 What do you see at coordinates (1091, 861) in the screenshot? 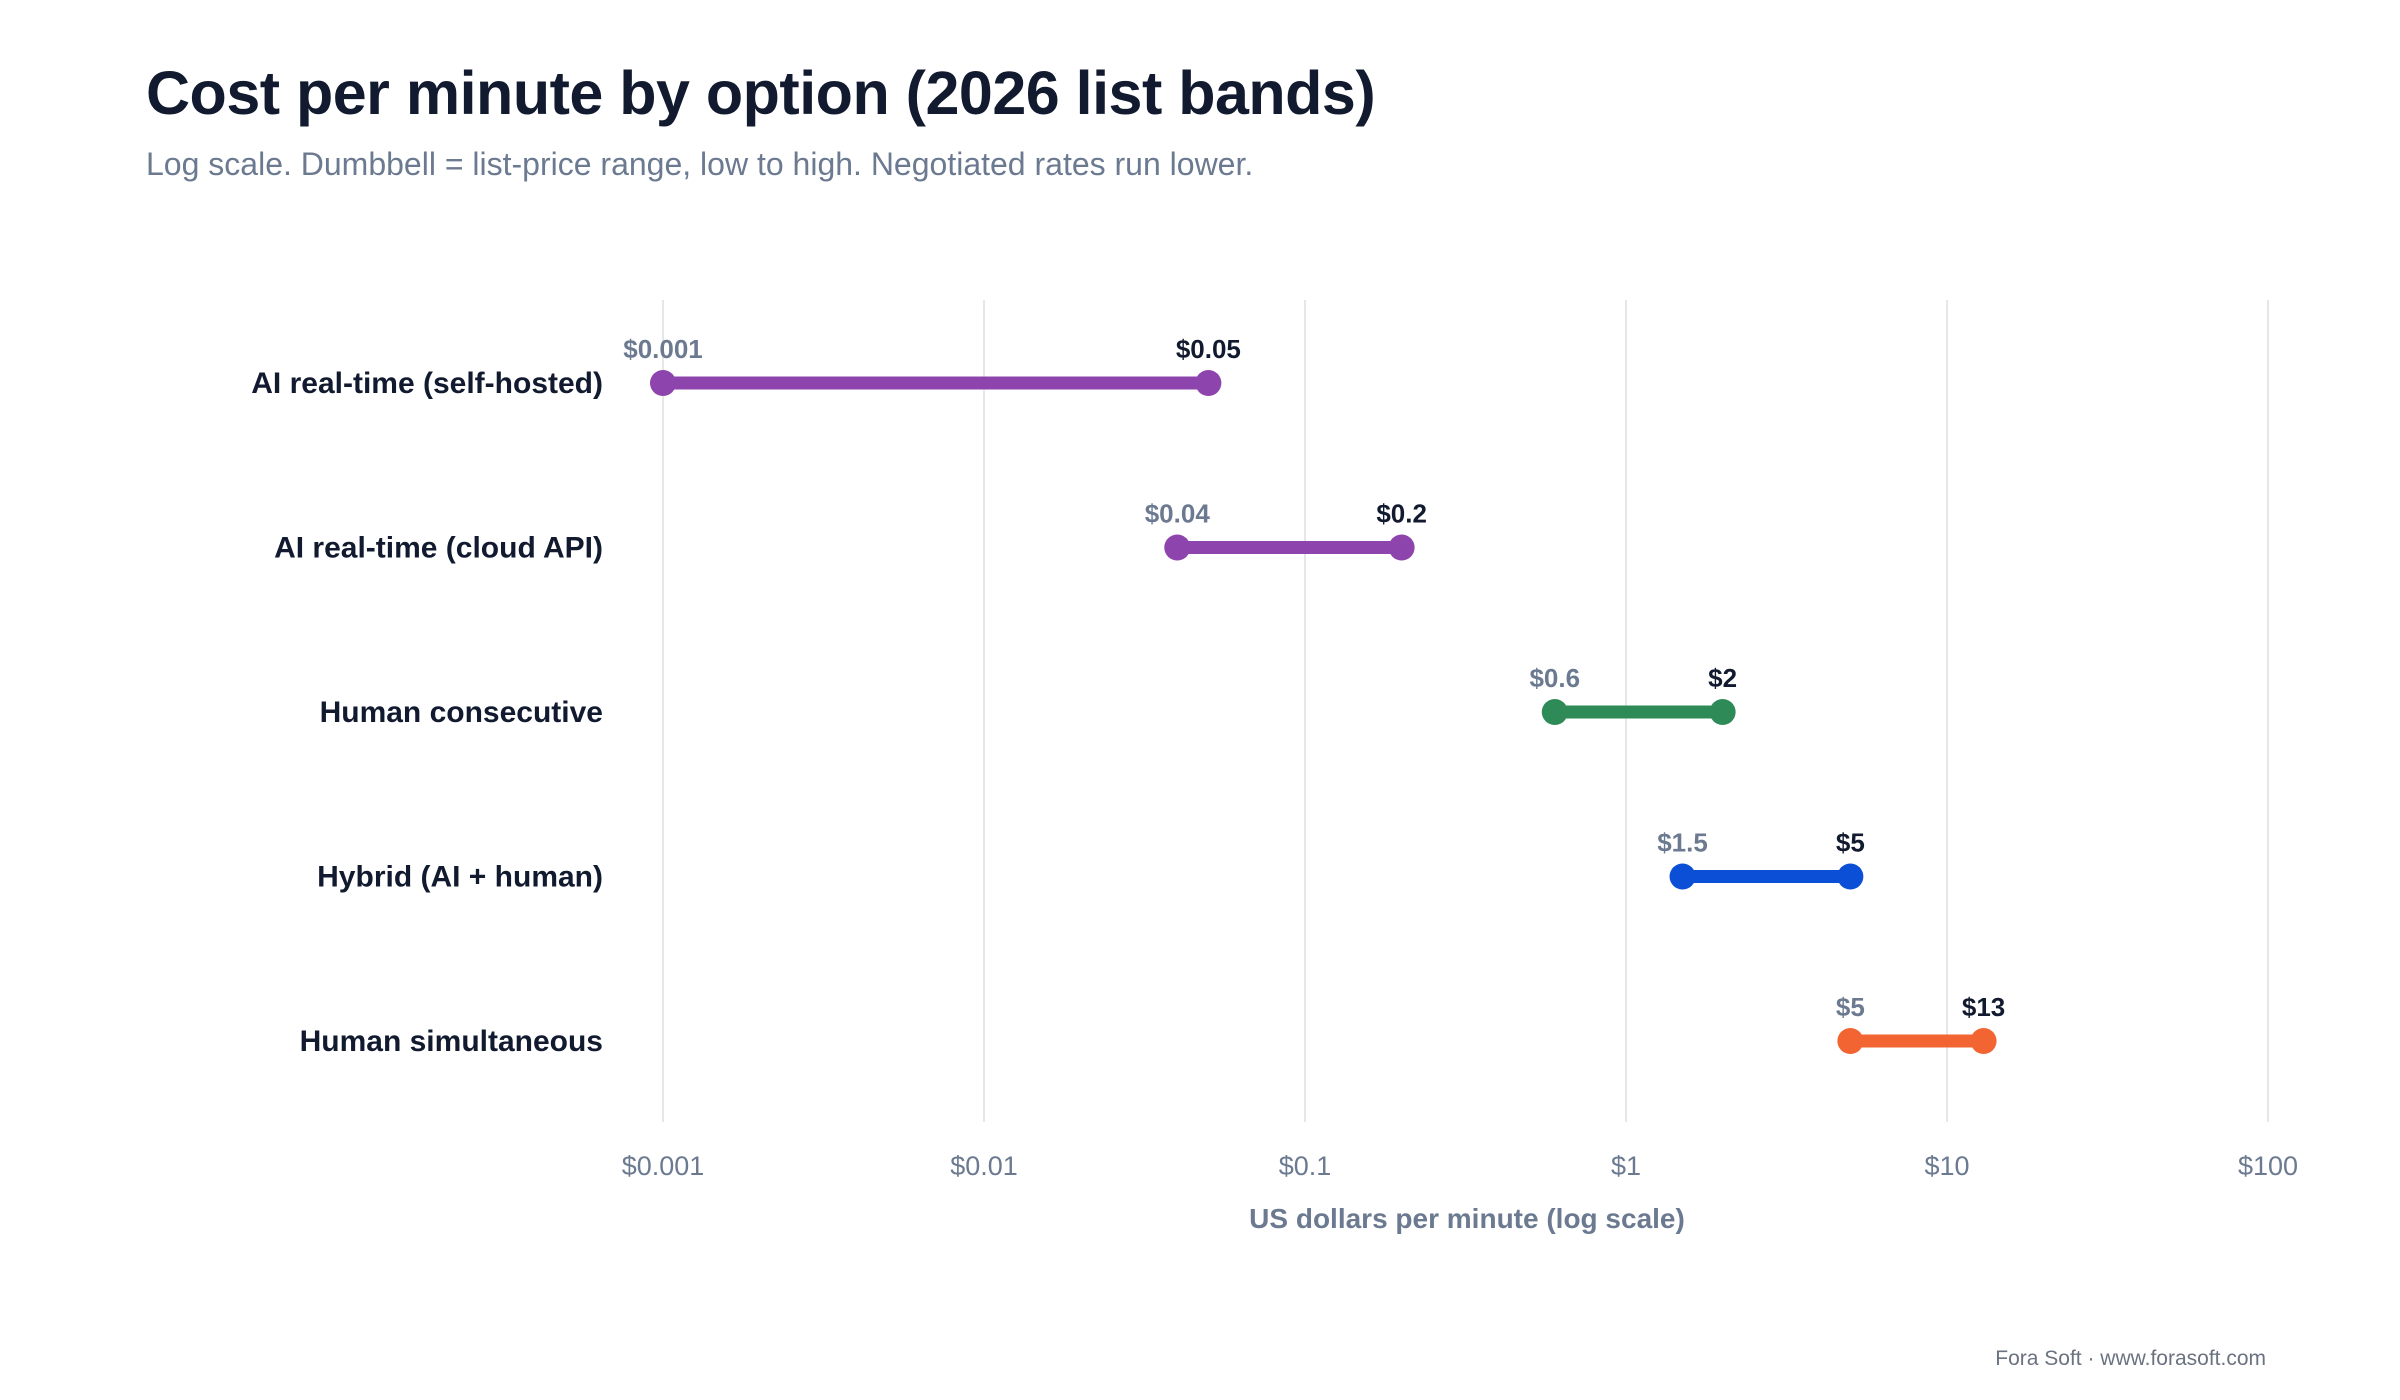
I see `dumbbell-row: Hybrid (AI + human) $1.5 $5` at bounding box center [1091, 861].